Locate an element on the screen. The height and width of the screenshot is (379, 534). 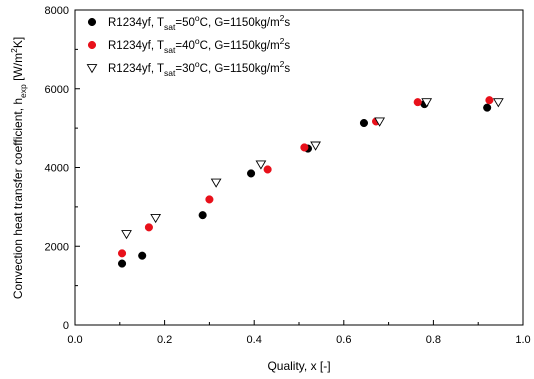
y-axis-title-unit-close: K] is located at coordinates (18, 42).